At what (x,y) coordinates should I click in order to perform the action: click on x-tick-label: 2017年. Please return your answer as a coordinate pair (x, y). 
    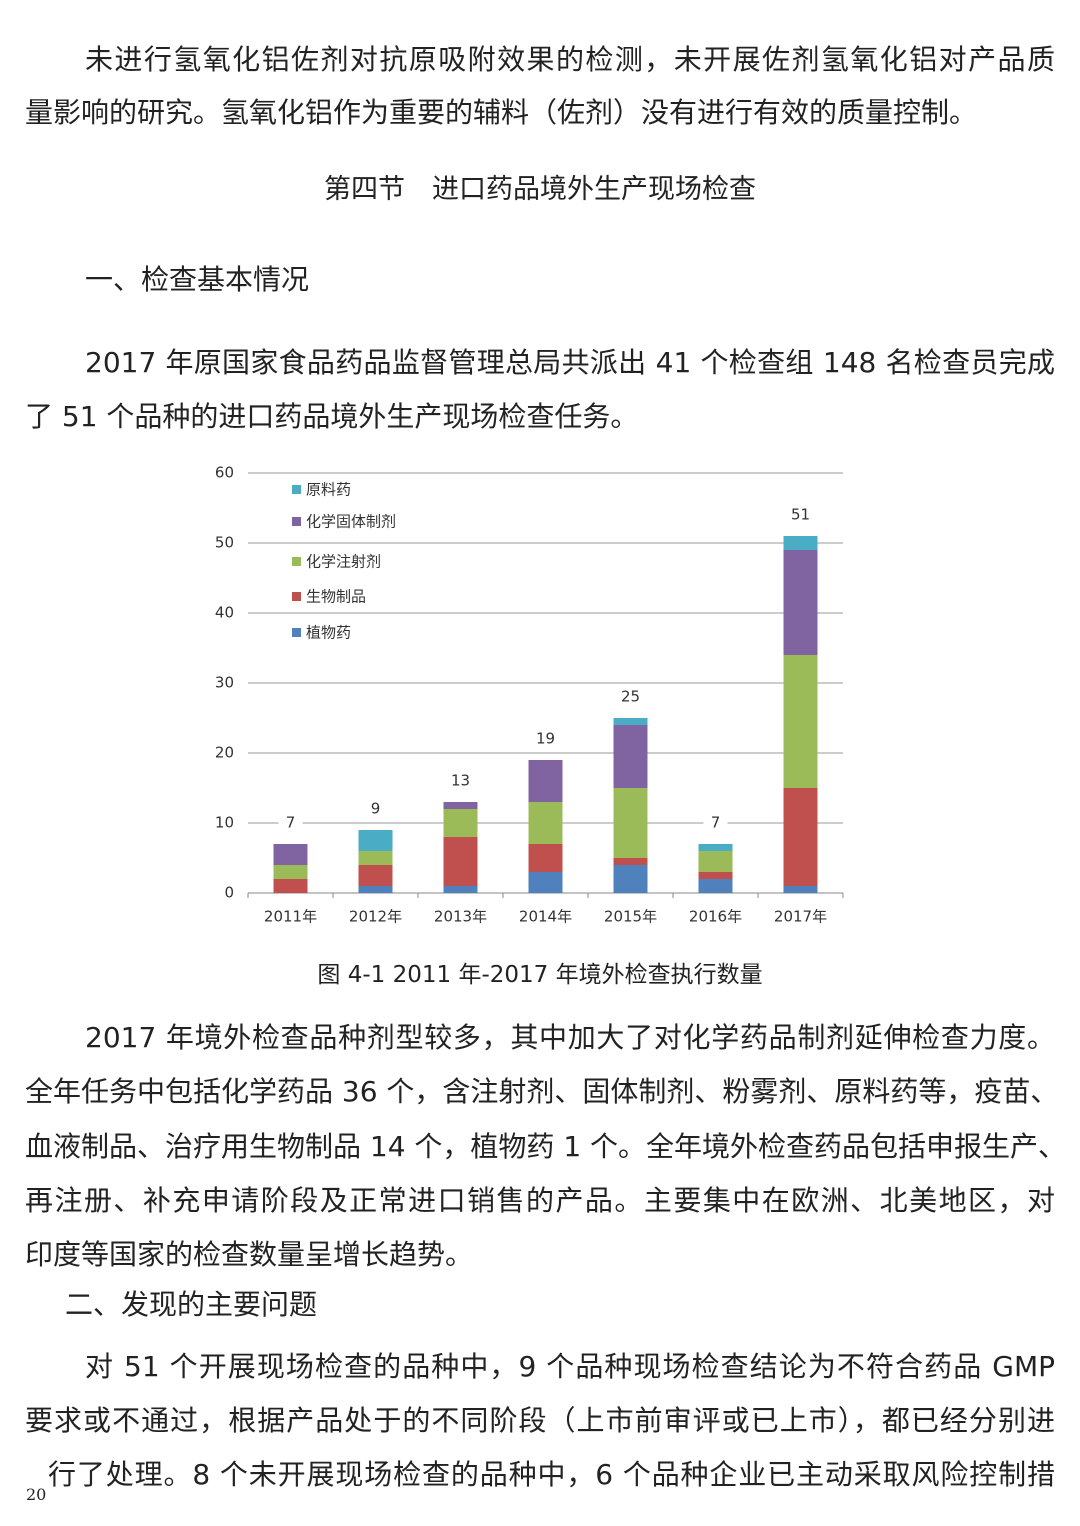
    Looking at the image, I should click on (800, 917).